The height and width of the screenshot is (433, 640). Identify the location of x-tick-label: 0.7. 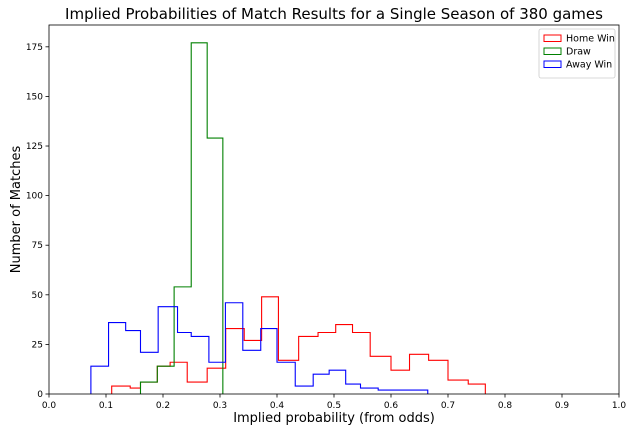
(448, 406).